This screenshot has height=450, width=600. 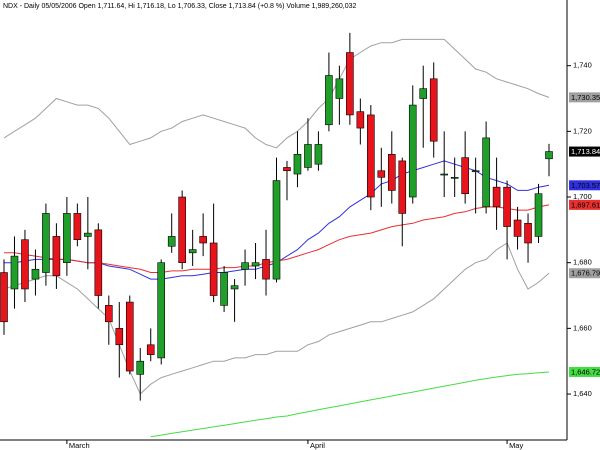 I want to click on x-tick-label: March, so click(x=79, y=445).